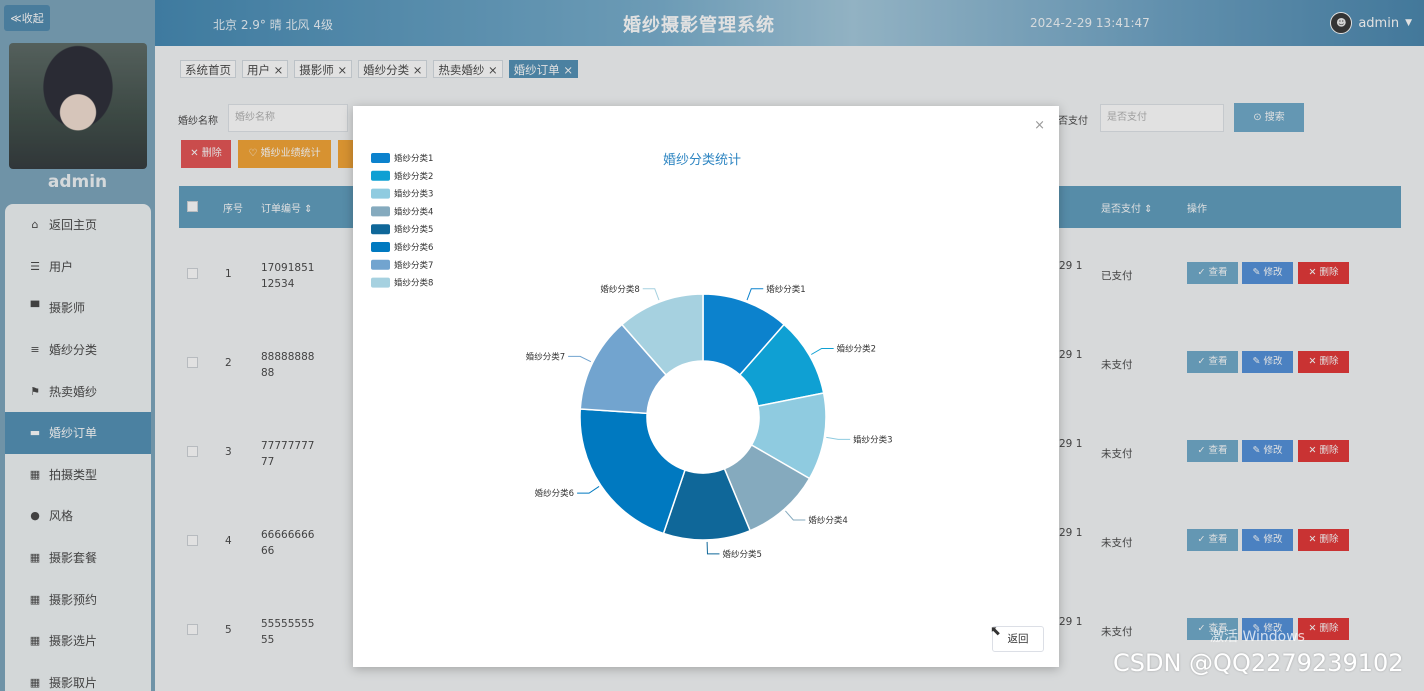 The image size is (1424, 691). I want to click on sidebar-item-label: 婚纱分类, so click(73, 350).